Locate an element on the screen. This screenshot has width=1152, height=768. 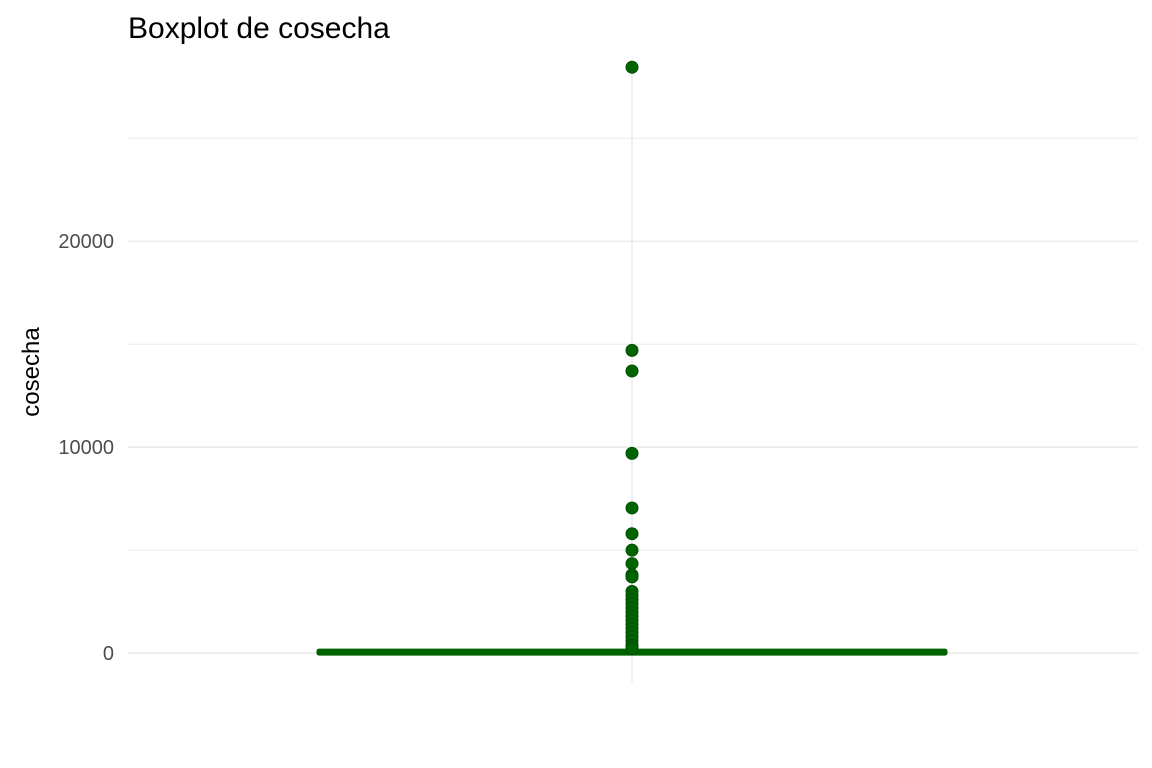
y-tick-label: 10000 is located at coordinates (86, 448).